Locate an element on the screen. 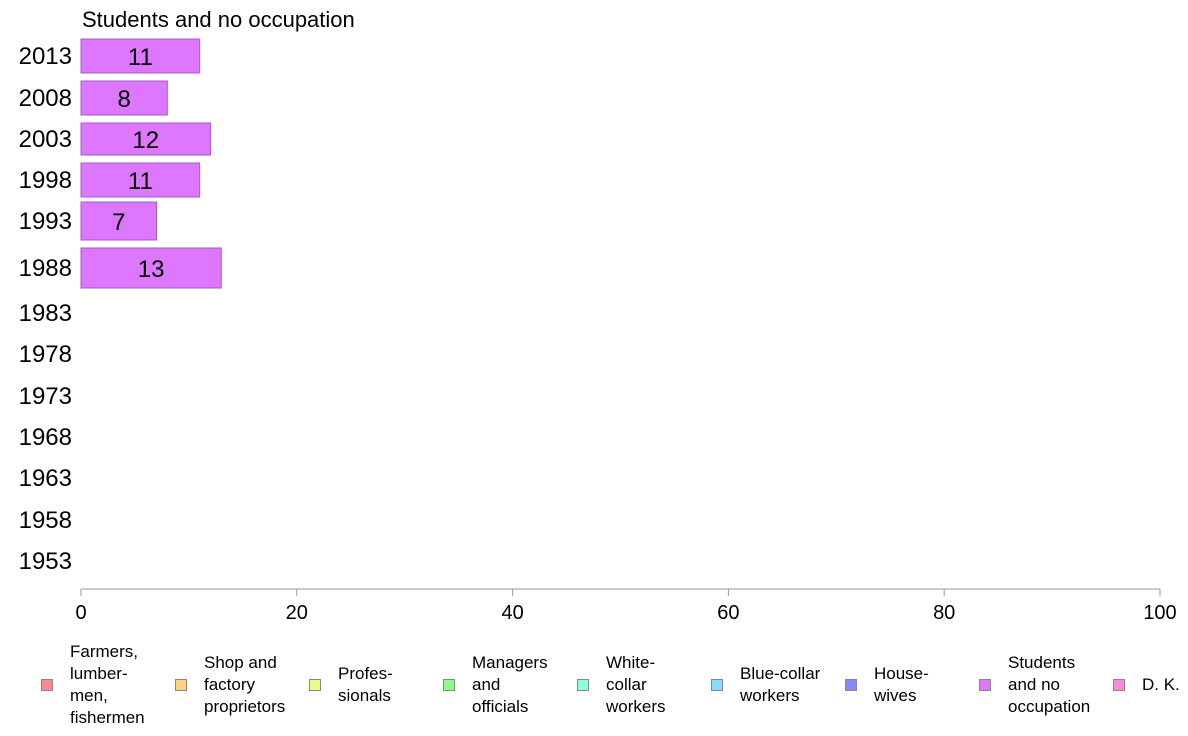 The width and height of the screenshot is (1188, 736). legend-label: Shop and factory proprietors is located at coordinates (245, 684).